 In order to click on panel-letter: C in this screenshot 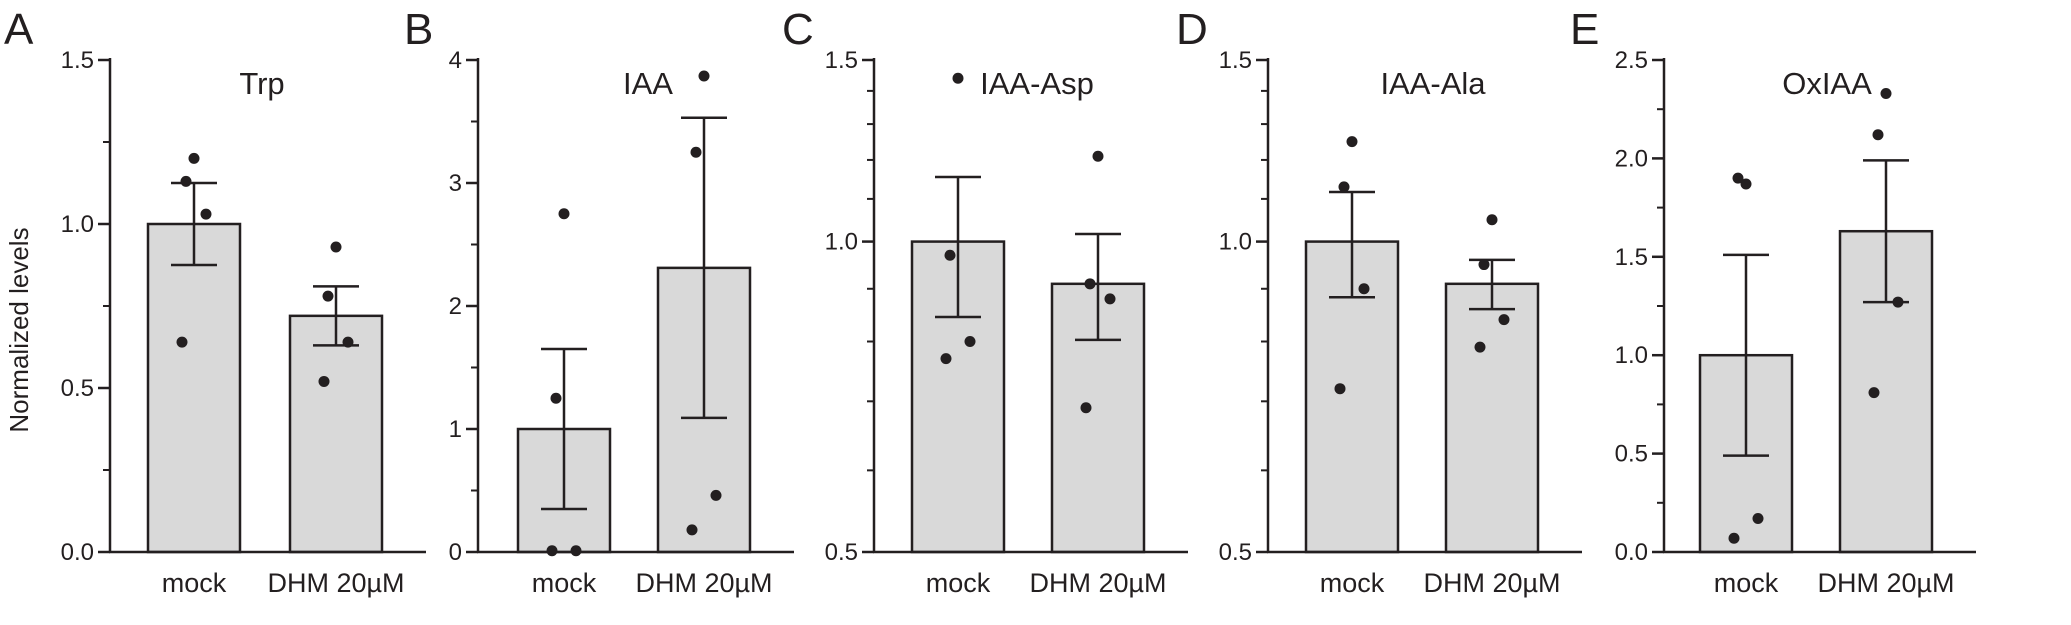, I will do `click(798, 29)`.